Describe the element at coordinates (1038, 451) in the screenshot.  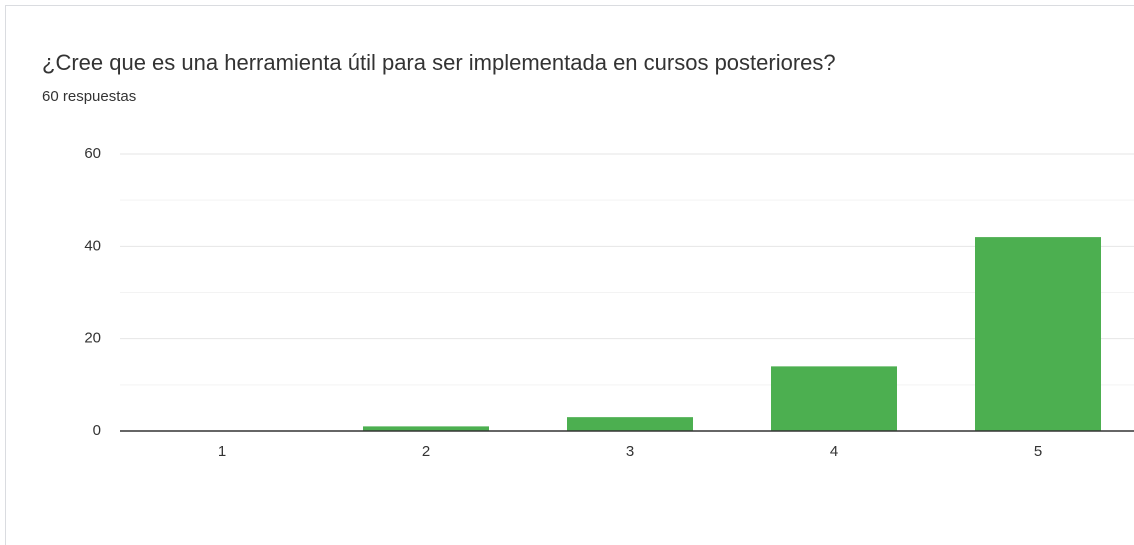
I see `x-tick-label: 5` at that location.